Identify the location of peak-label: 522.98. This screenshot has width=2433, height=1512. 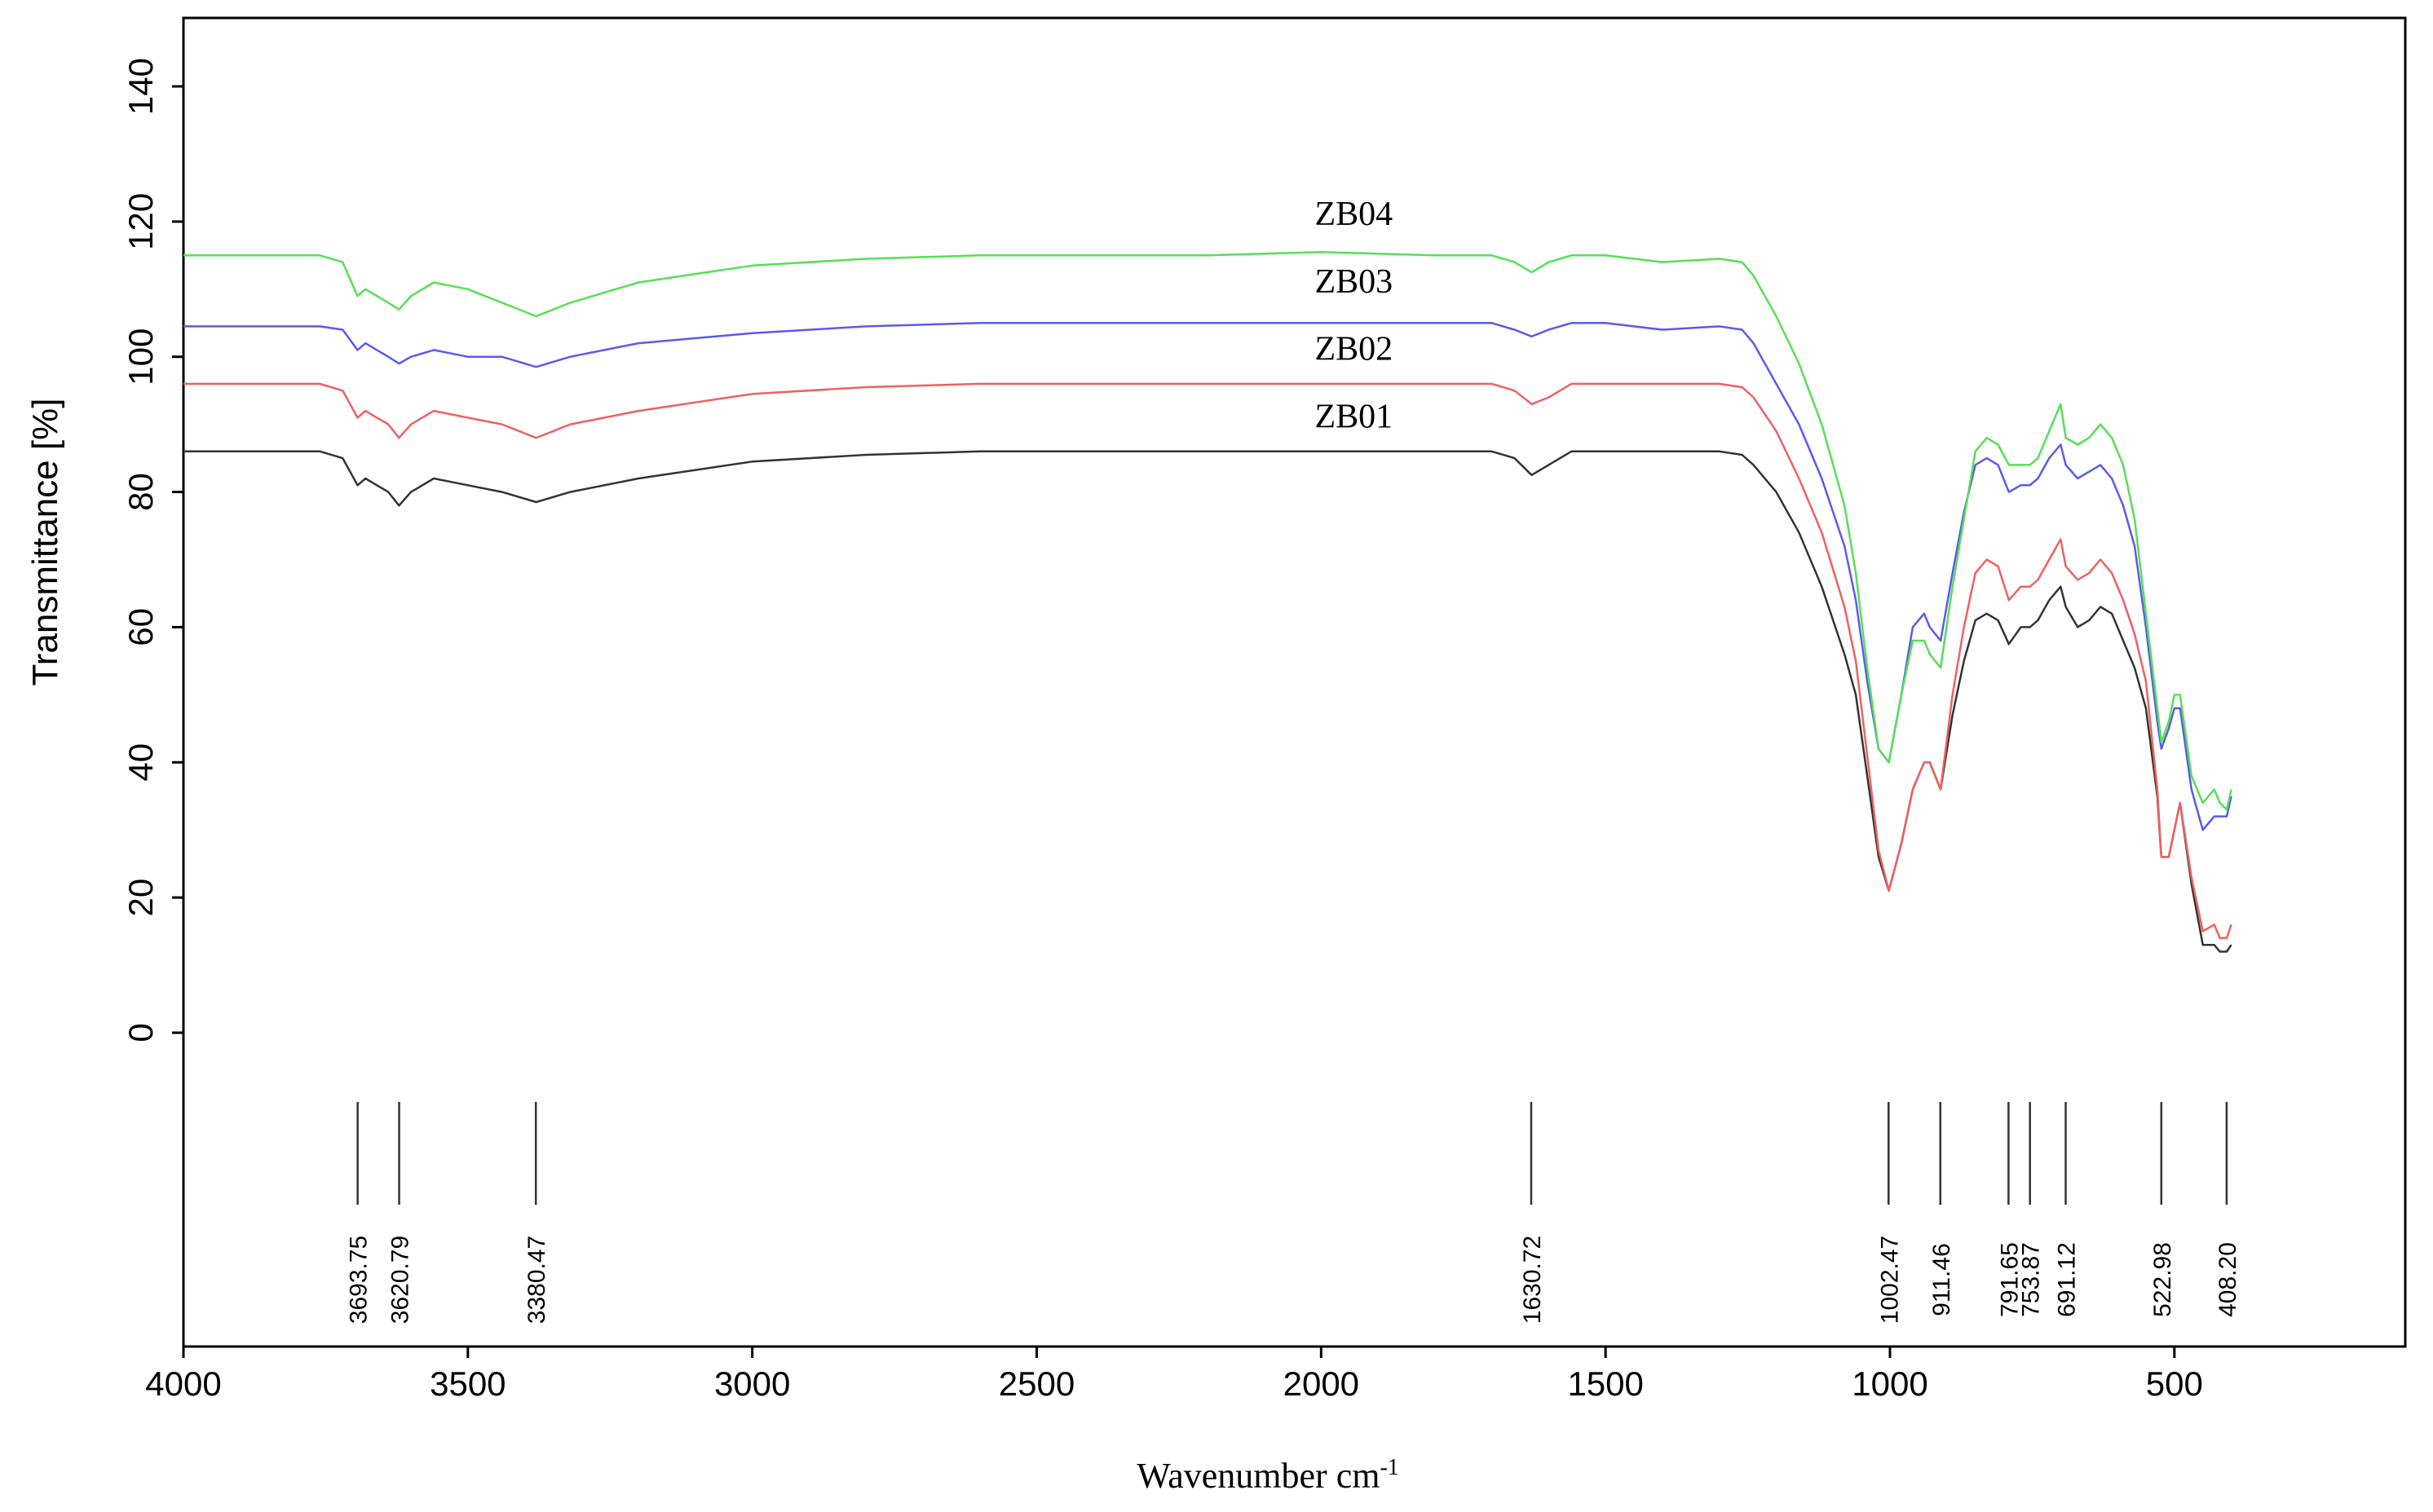
(2162, 1279).